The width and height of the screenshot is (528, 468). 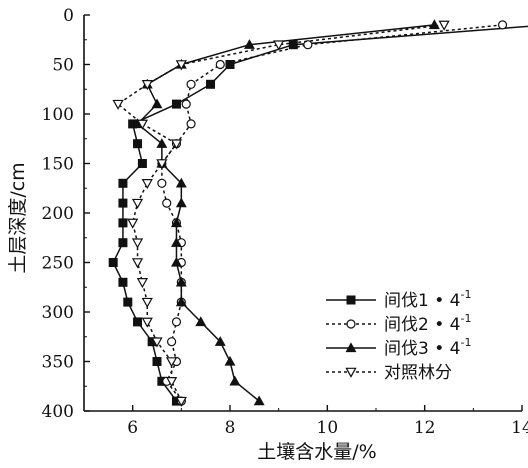 What do you see at coordinates (519, 428) in the screenshot?
I see `x-tick-label: 14` at bounding box center [519, 428].